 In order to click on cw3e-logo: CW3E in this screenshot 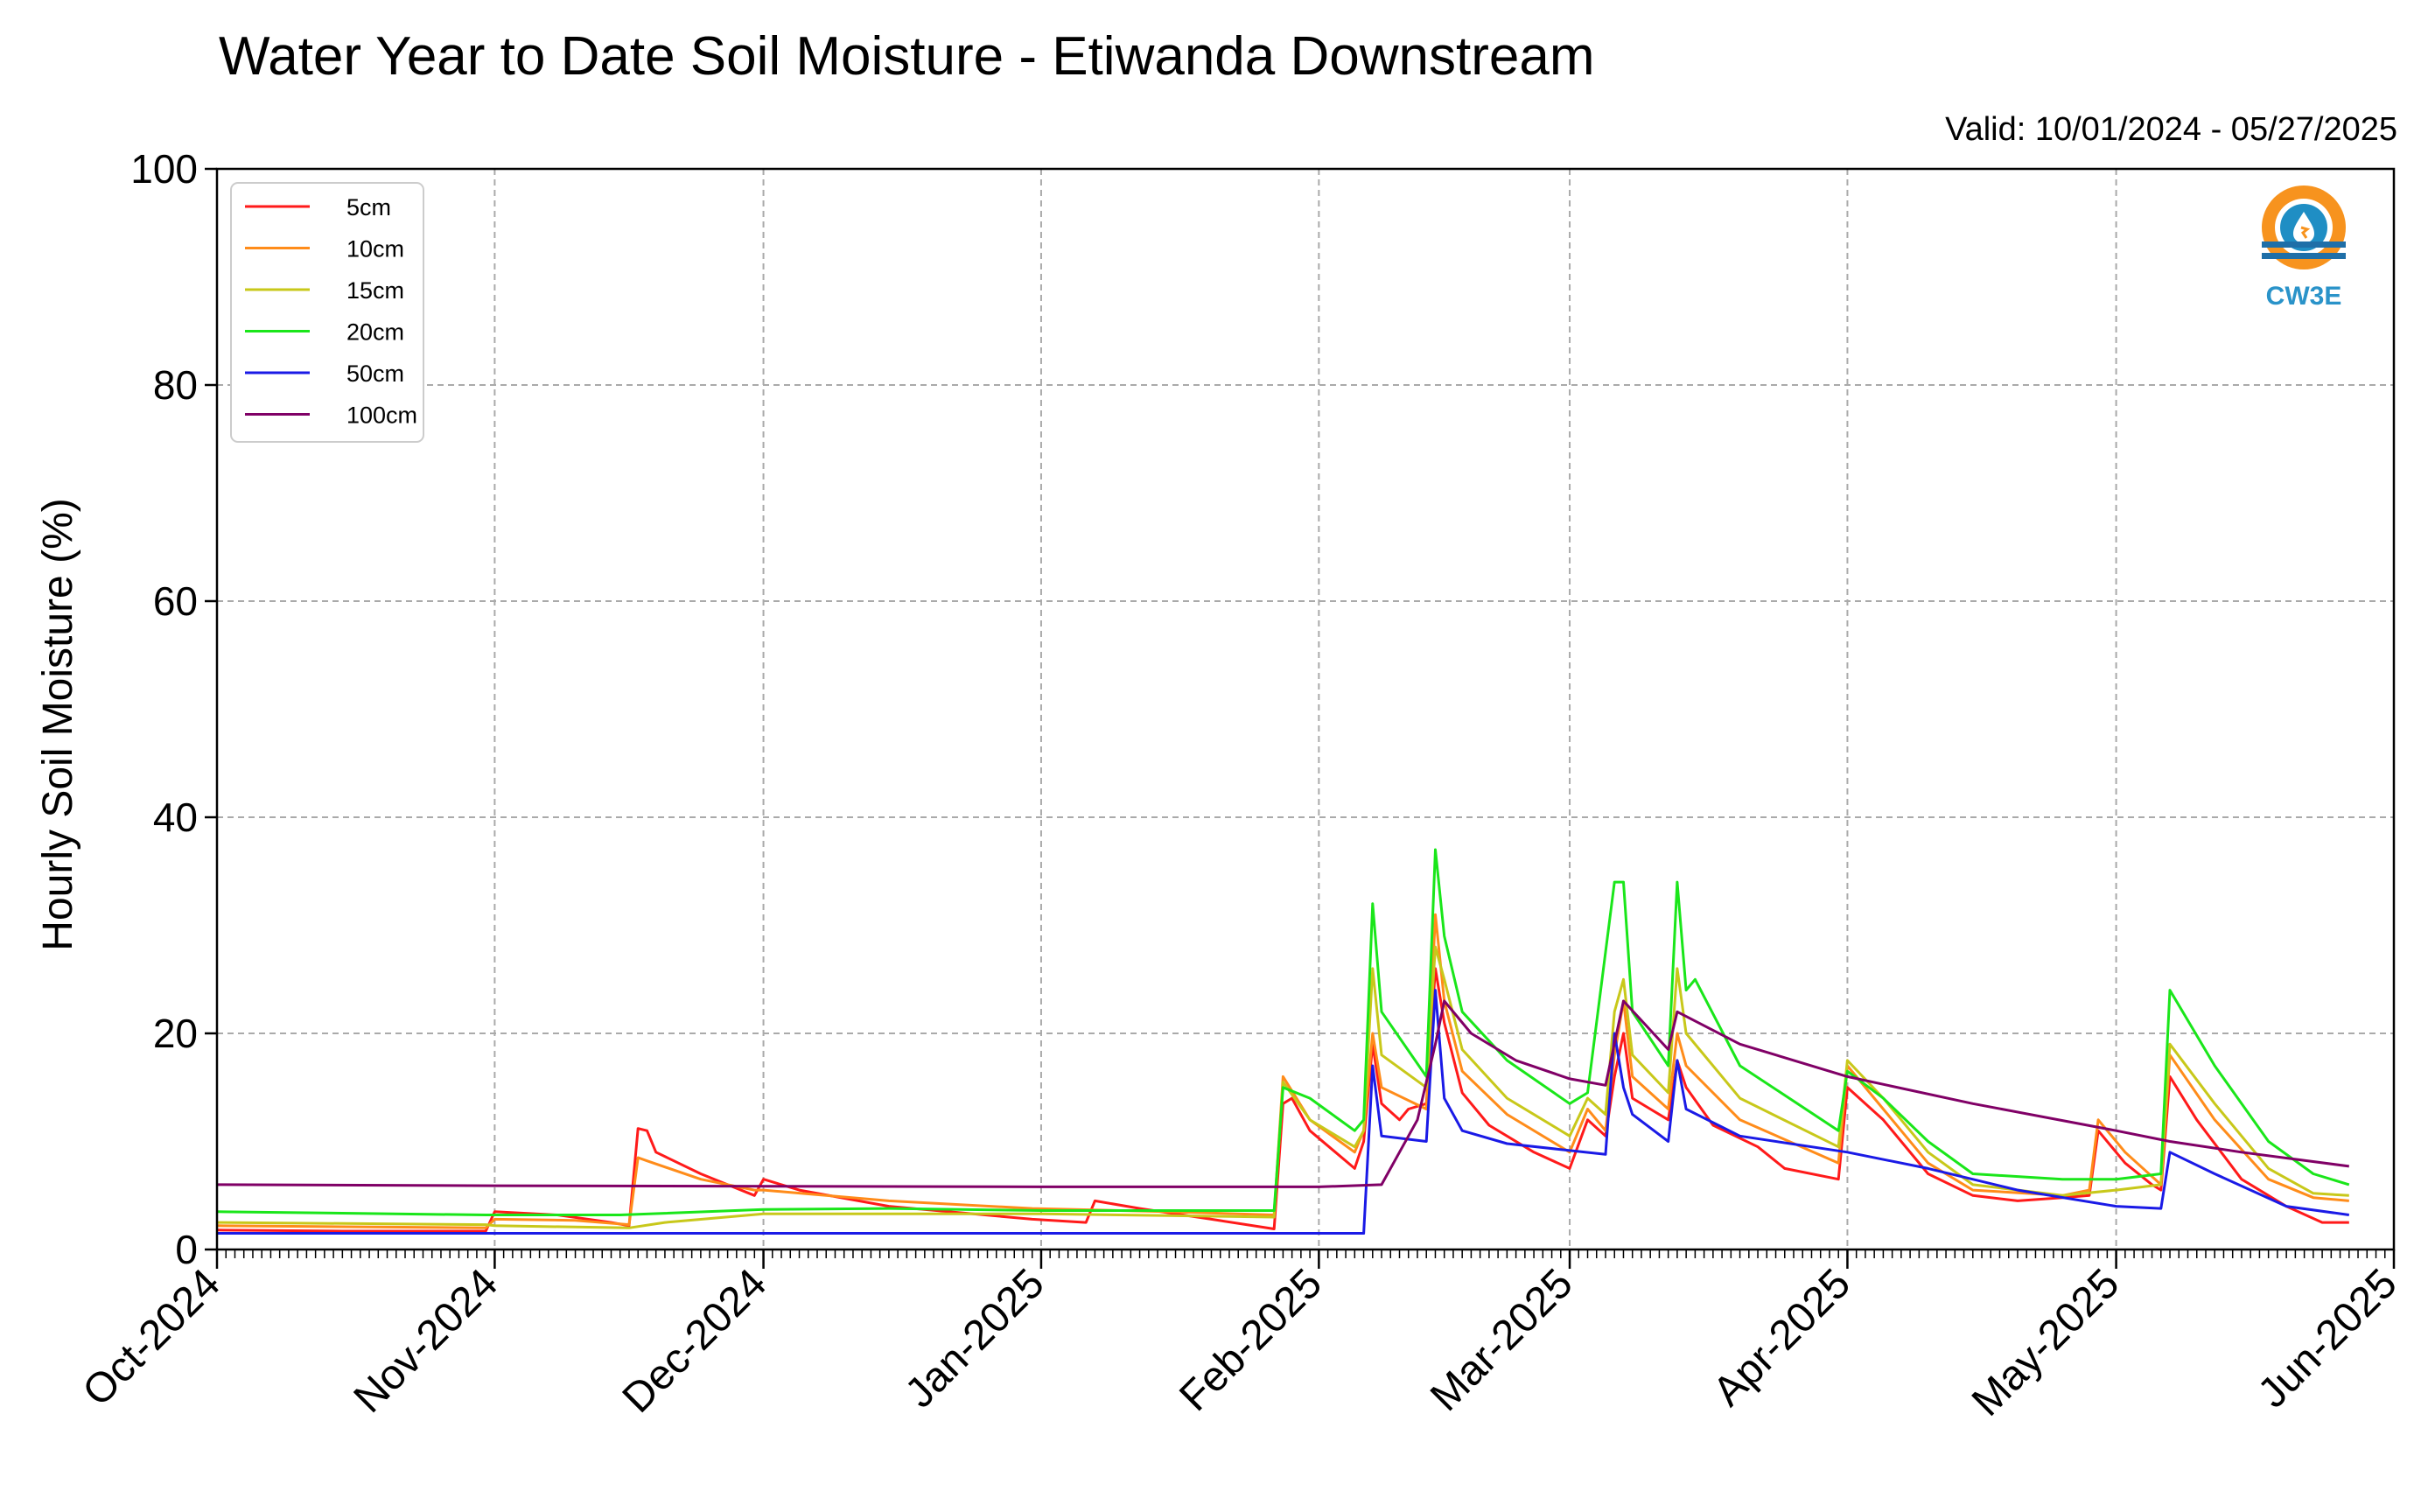, I will do `click(2304, 248)`.